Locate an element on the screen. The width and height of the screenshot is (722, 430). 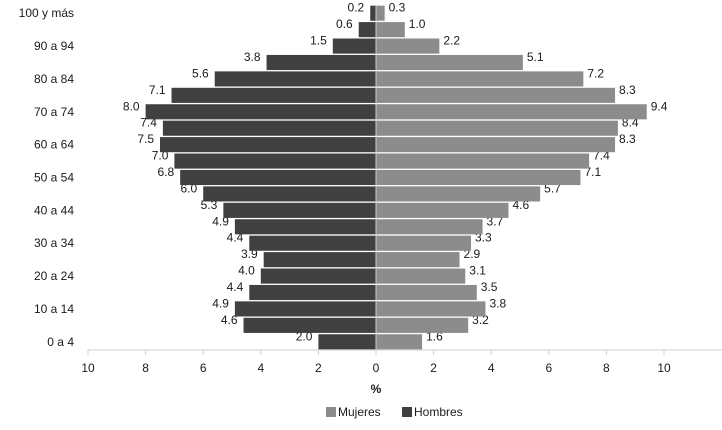
mujeres-data-label: 5.1 is located at coordinates (535, 57).